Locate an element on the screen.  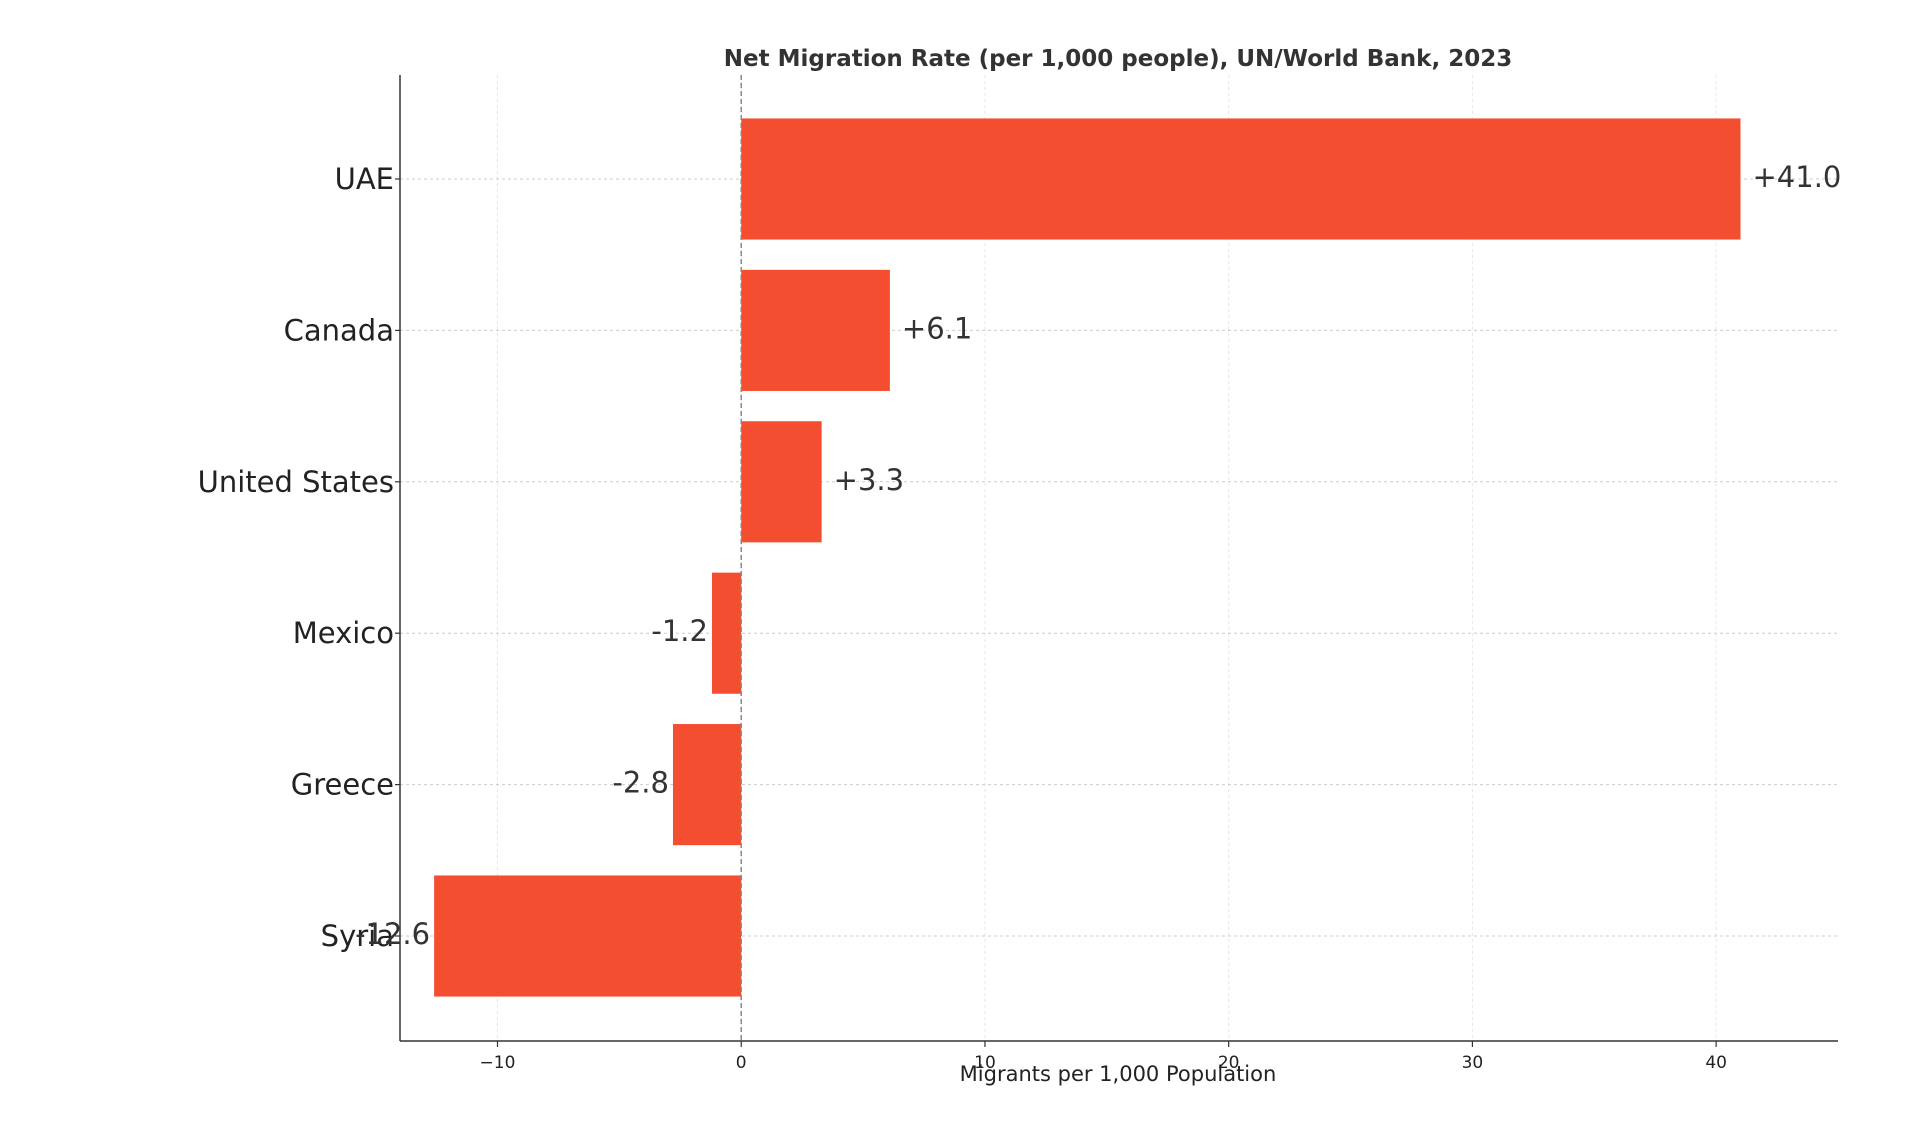
bar-uae is located at coordinates (1241, 179).